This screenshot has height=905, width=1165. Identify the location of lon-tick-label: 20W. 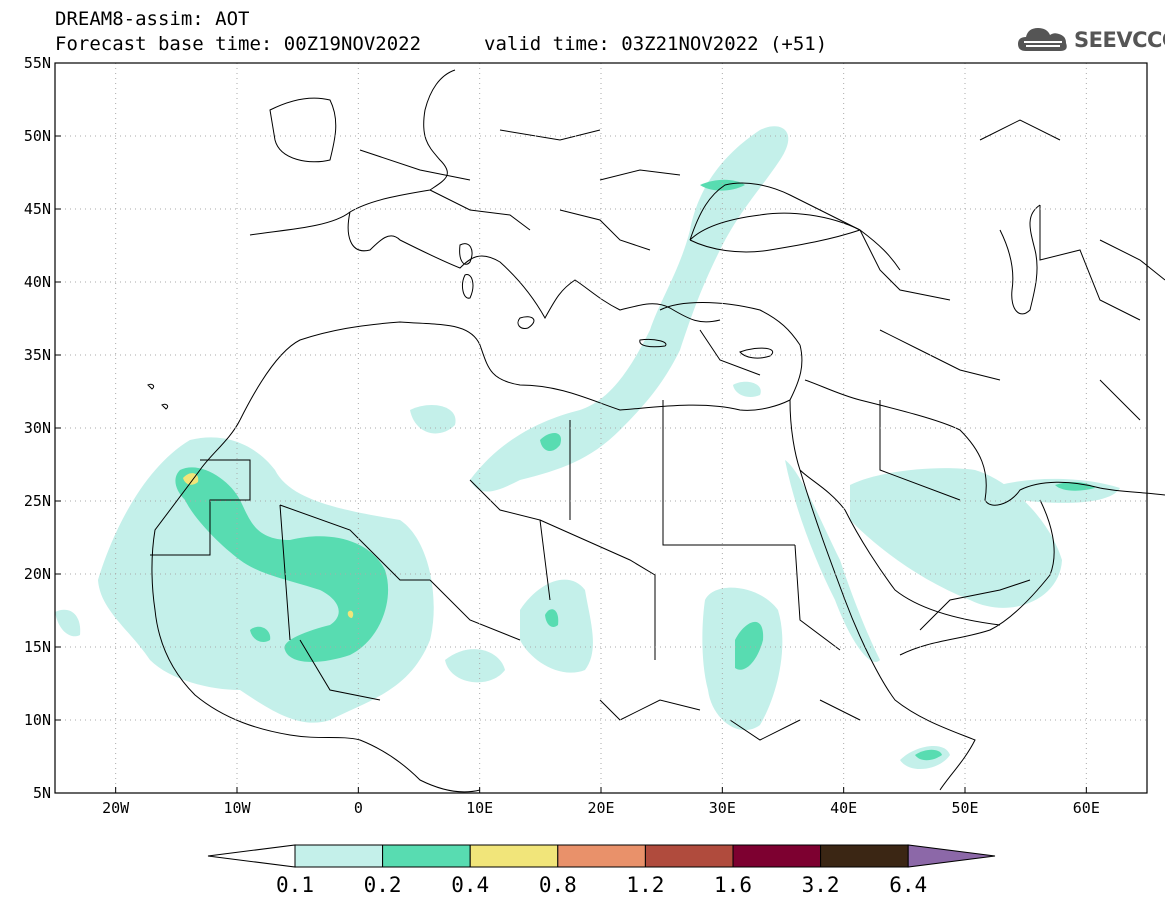
(116, 808).